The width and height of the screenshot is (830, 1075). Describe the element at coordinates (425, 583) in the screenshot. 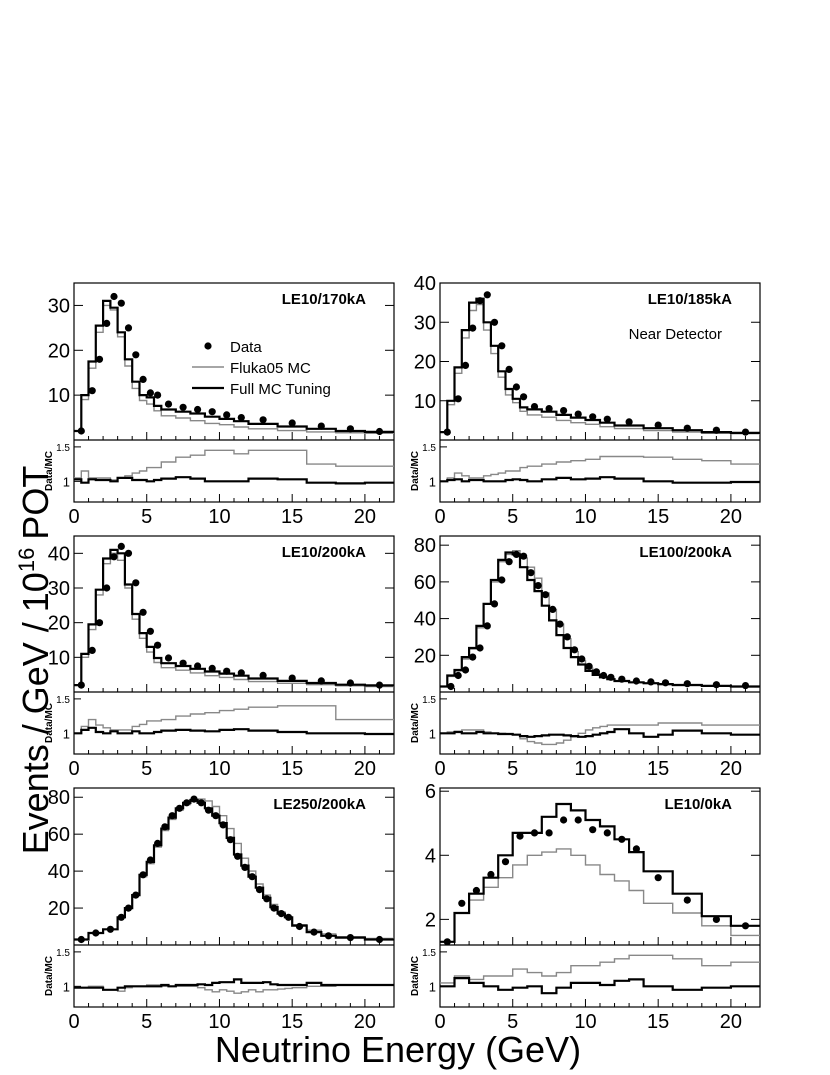

I see `ytick-label: 60` at that location.